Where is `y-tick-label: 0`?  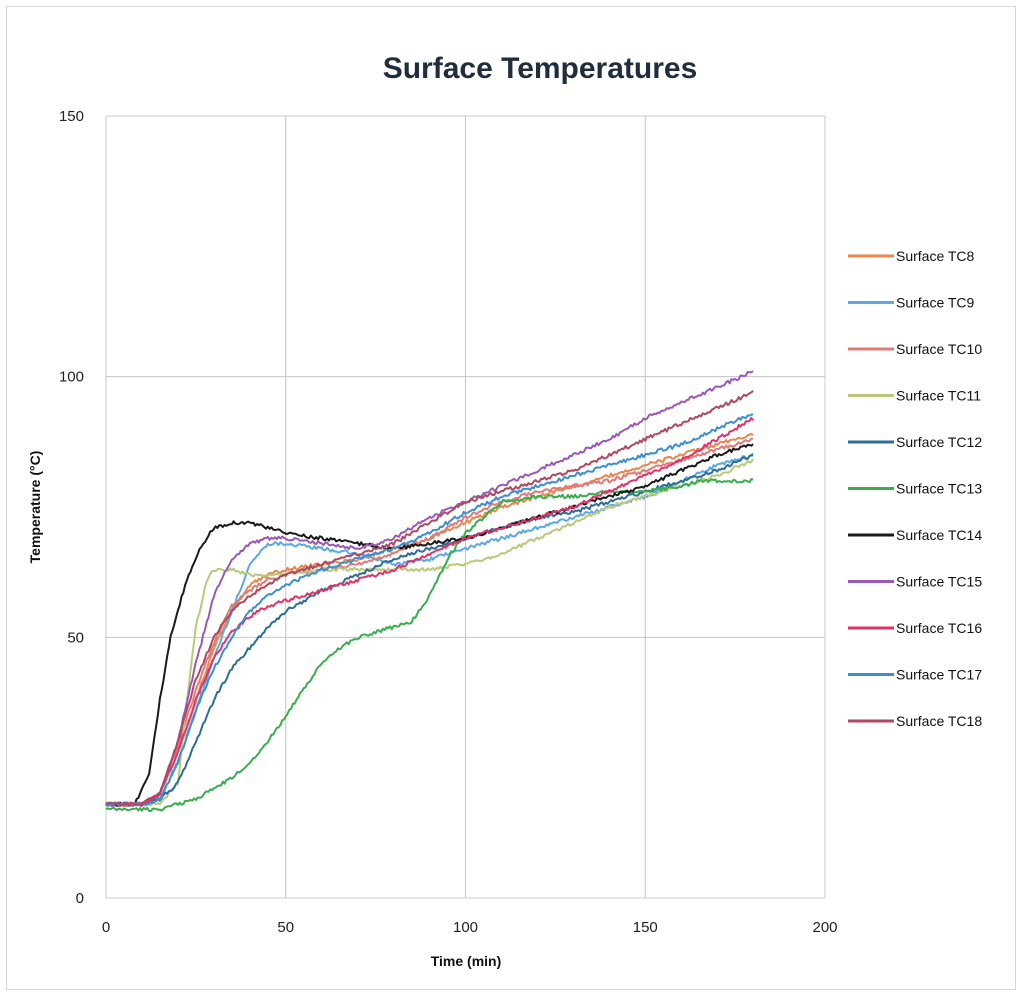
y-tick-label: 0 is located at coordinates (80, 898).